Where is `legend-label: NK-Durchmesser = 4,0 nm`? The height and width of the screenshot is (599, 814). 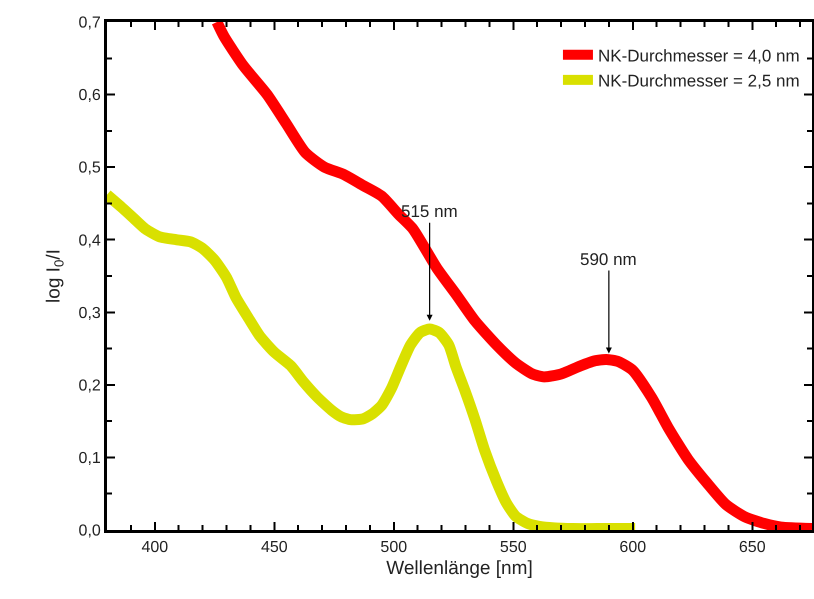 legend-label: NK-Durchmesser = 4,0 nm is located at coordinates (699, 56).